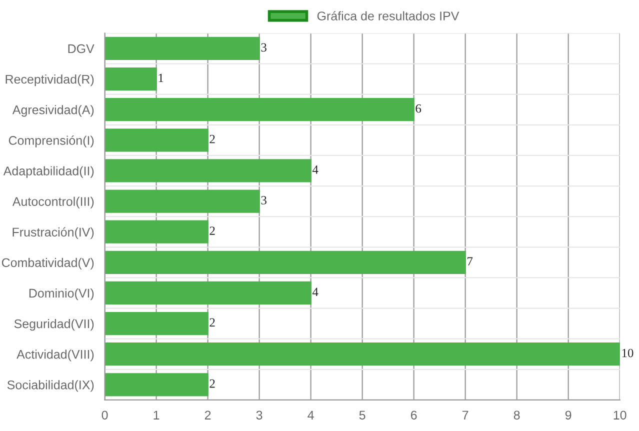 The height and width of the screenshot is (431, 639). Describe the element at coordinates (48, 264) in the screenshot. I see `y-tick-label: Combatividad(V)` at that location.